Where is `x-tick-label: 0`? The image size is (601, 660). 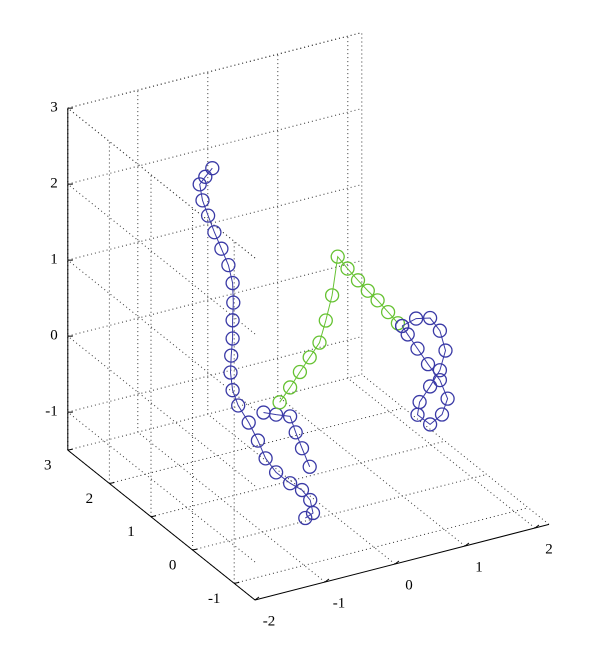 x-tick-label: 0 is located at coordinates (409, 585).